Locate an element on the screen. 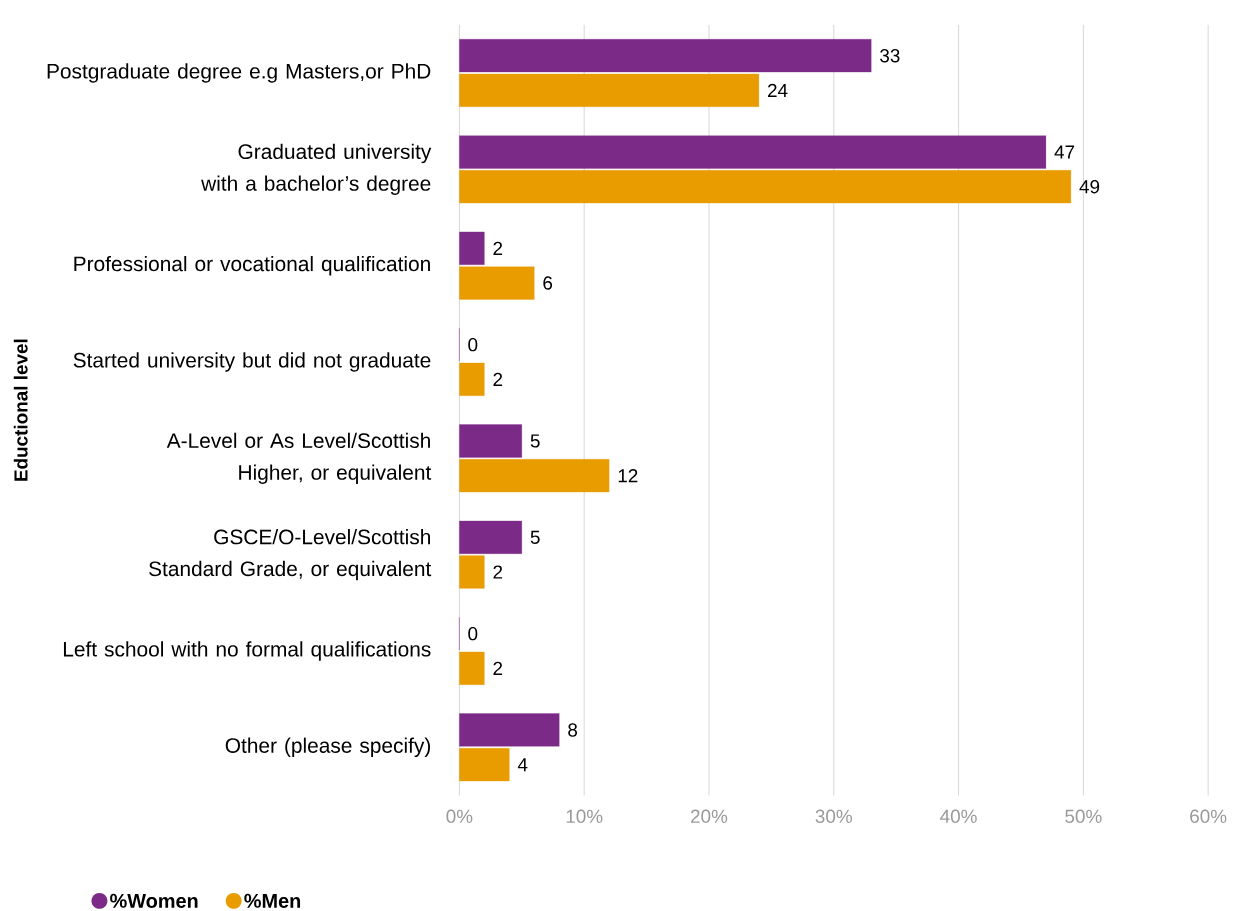 The height and width of the screenshot is (911, 1233). x-tick-label: 40% is located at coordinates (958, 816).